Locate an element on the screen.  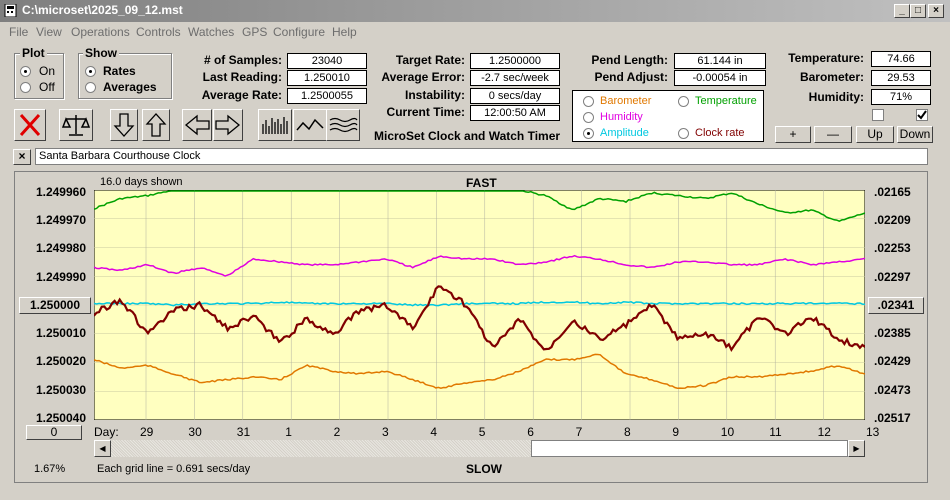
arrow-up-icon is located at coordinates (156, 125).